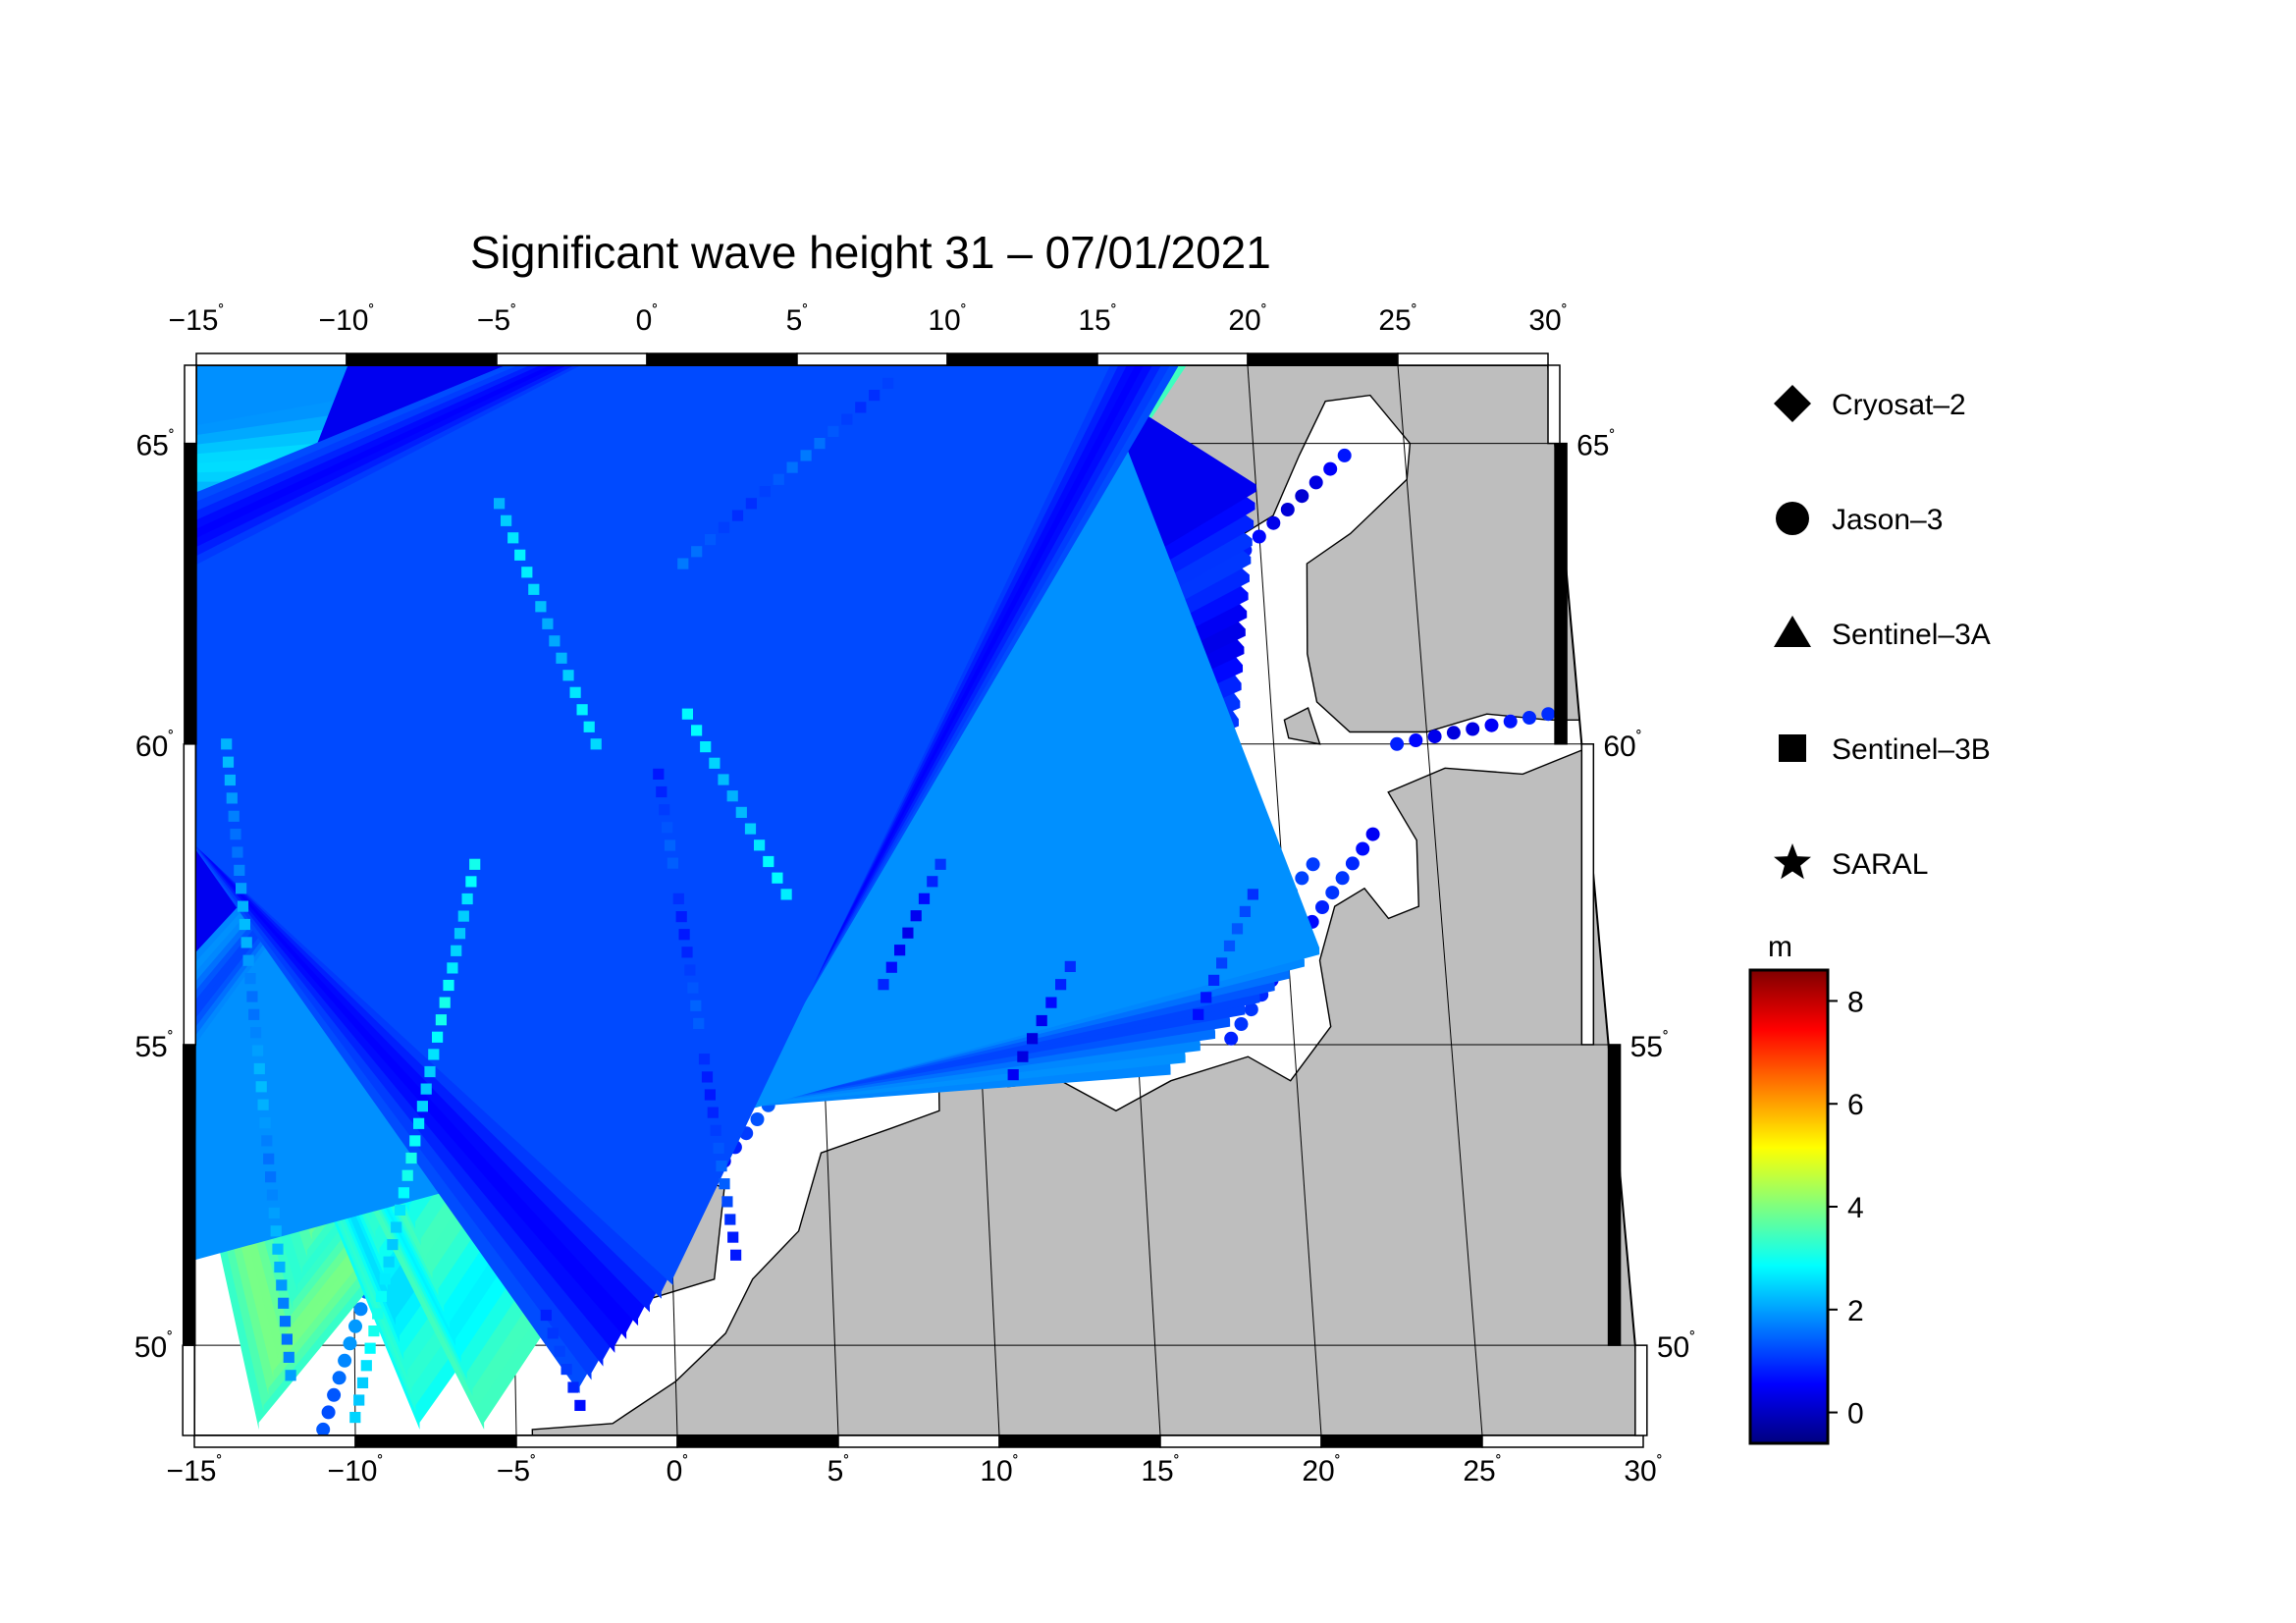 The image size is (2296, 1623). Describe the element at coordinates (1793, 404) in the screenshot. I see `diamond-icon` at that location.